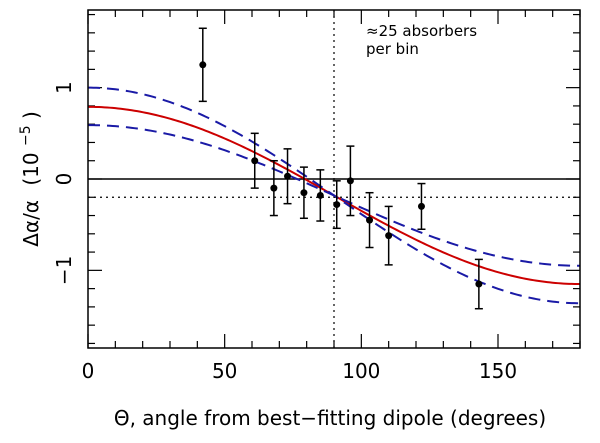 This screenshot has width=600, height=443. I want to click on annotation-line-2: per bin, so click(392, 49).